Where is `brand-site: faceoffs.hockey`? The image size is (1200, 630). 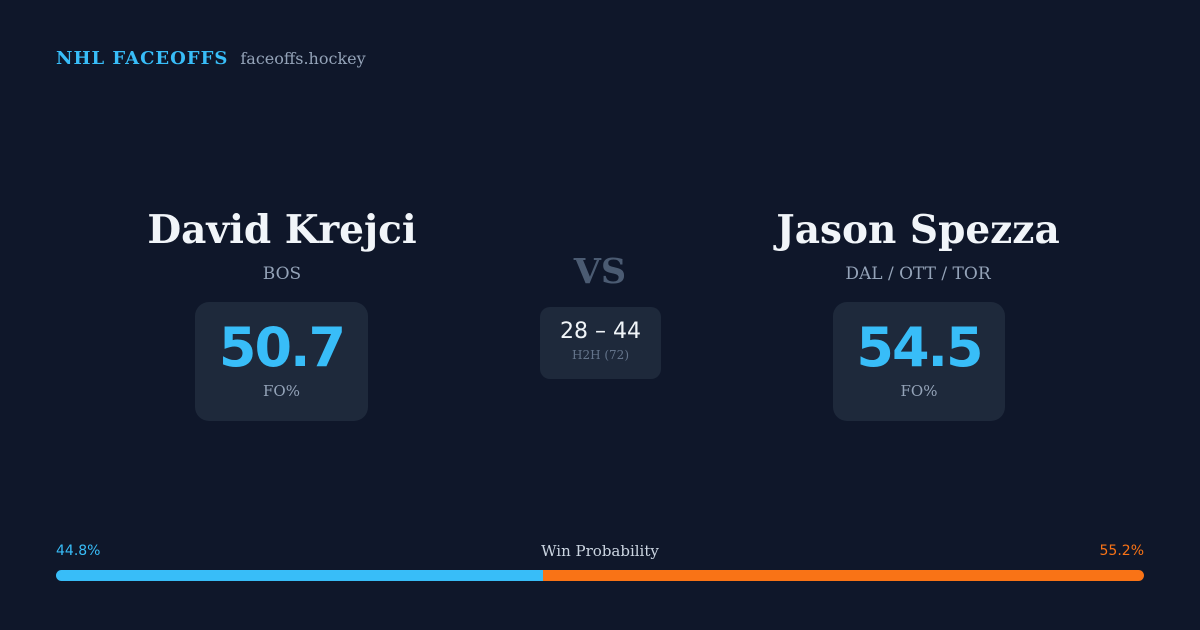 brand-site: faceoffs.hockey is located at coordinates (303, 58).